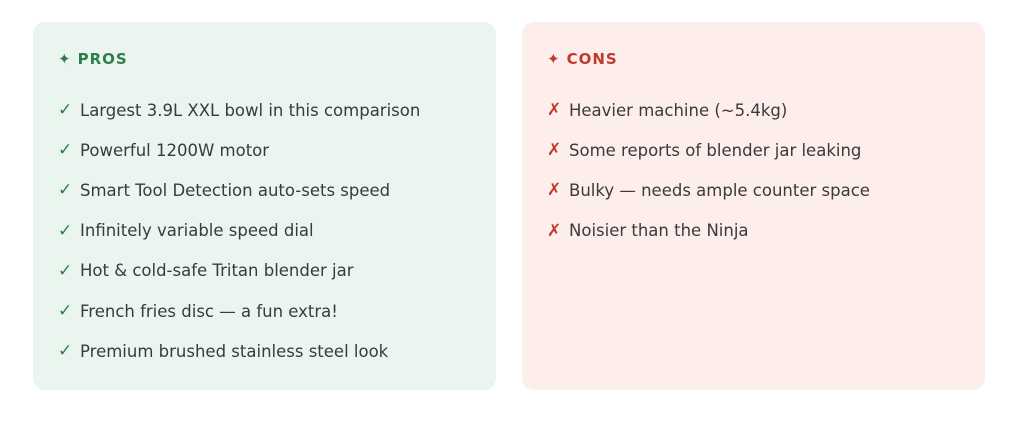 The image size is (1024, 426). What do you see at coordinates (175, 150) in the screenshot?
I see `pros-item-text: Powerful 1200W motor` at bounding box center [175, 150].